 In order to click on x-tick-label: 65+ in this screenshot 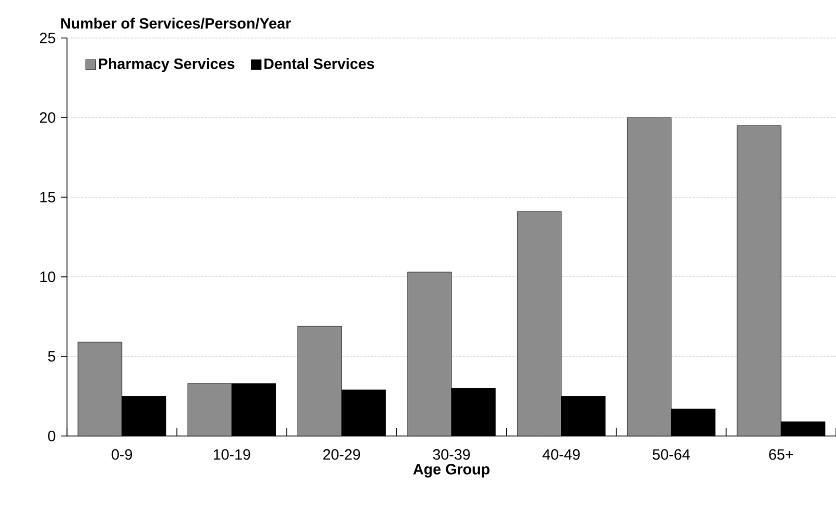, I will do `click(781, 454)`.